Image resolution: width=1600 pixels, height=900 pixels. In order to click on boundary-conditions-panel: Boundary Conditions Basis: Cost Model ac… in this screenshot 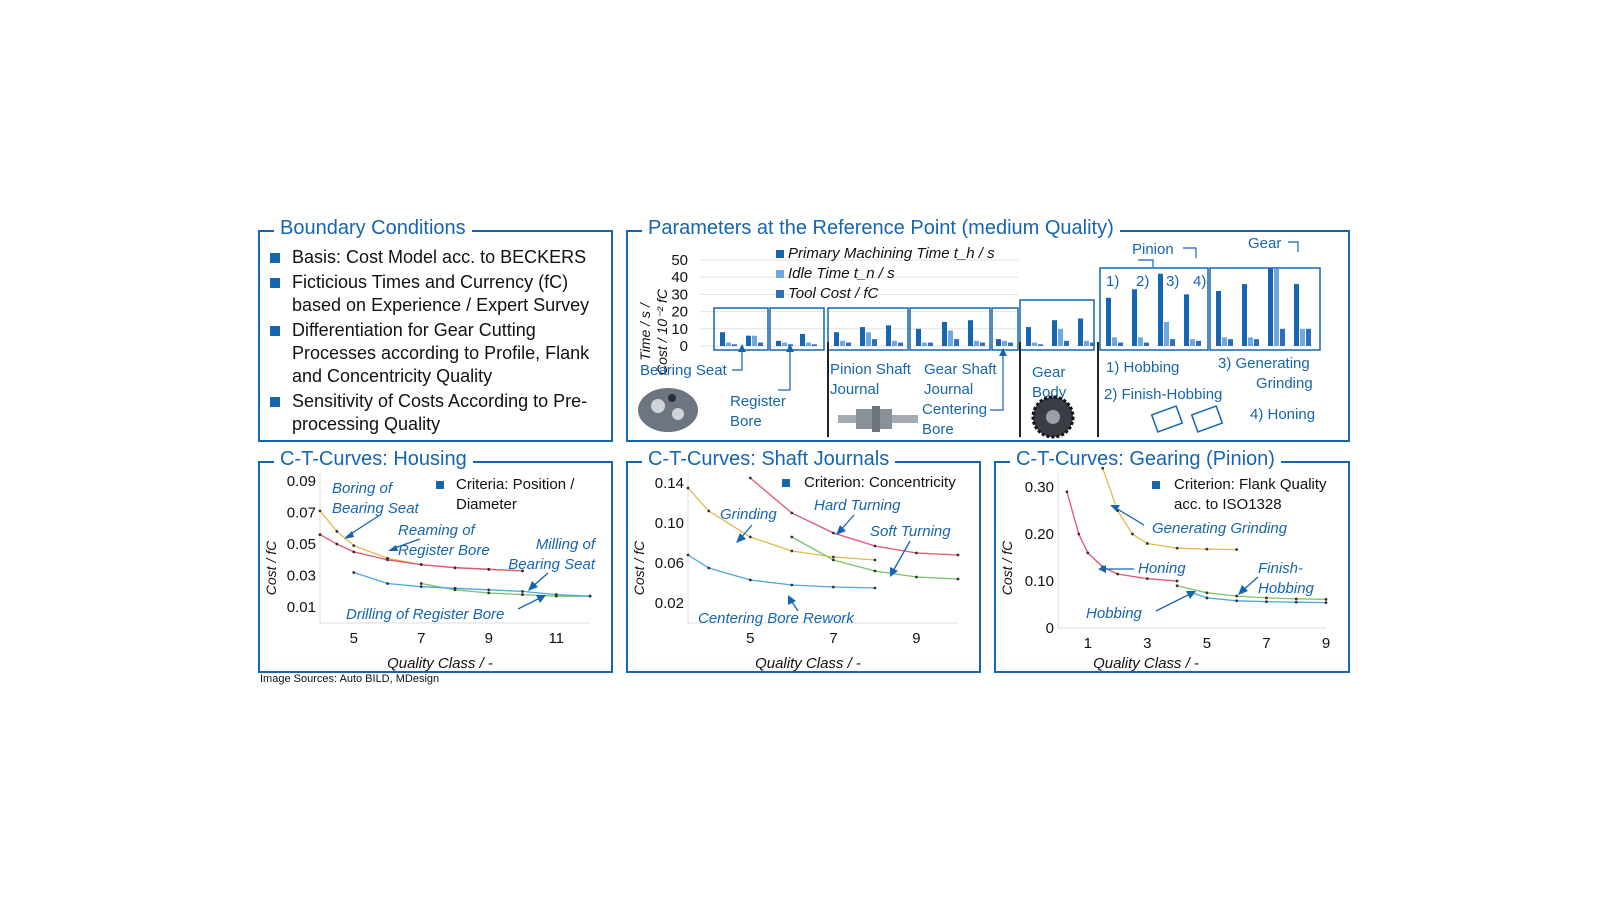, I will do `click(435, 329)`.